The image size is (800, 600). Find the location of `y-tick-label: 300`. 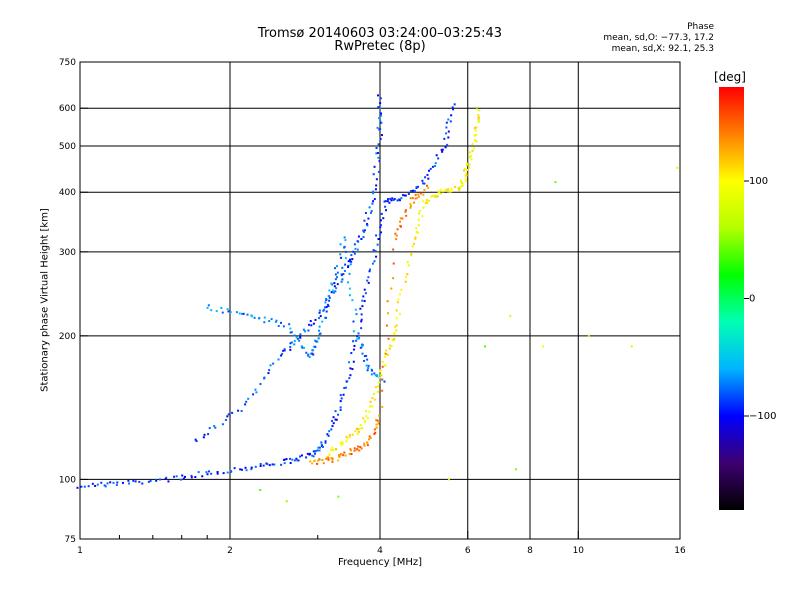

y-tick-label: 300 is located at coordinates (67, 253).